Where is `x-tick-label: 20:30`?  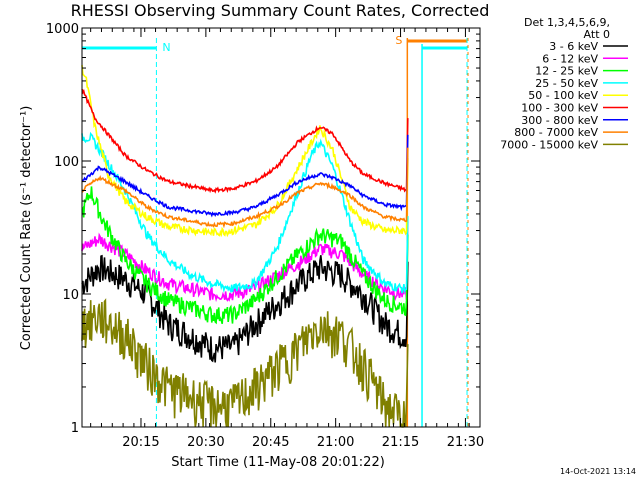 x-tick-label: 20:30 is located at coordinates (205, 442).